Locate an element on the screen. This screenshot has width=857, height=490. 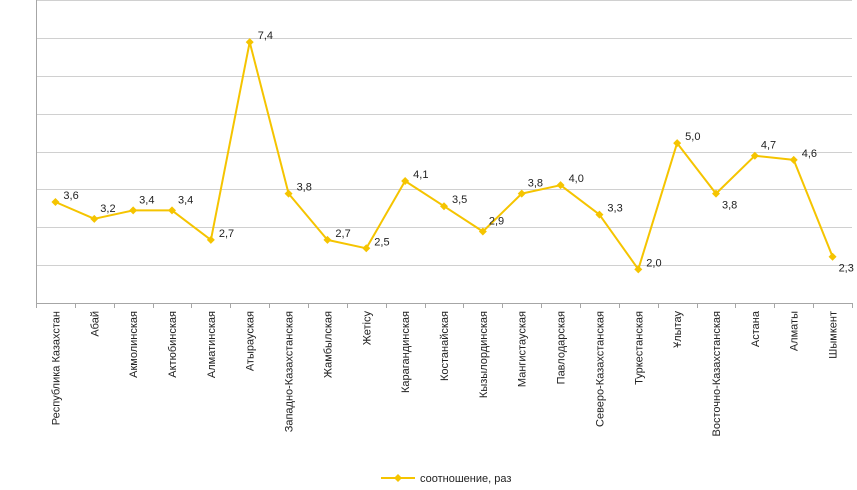
data-label-15: 2,0 is located at coordinates (653, 263).